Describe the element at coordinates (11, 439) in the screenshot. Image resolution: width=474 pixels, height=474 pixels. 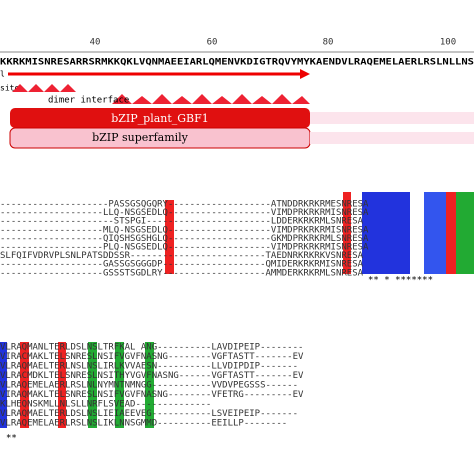
I see `conservation-stars: **` at that location.